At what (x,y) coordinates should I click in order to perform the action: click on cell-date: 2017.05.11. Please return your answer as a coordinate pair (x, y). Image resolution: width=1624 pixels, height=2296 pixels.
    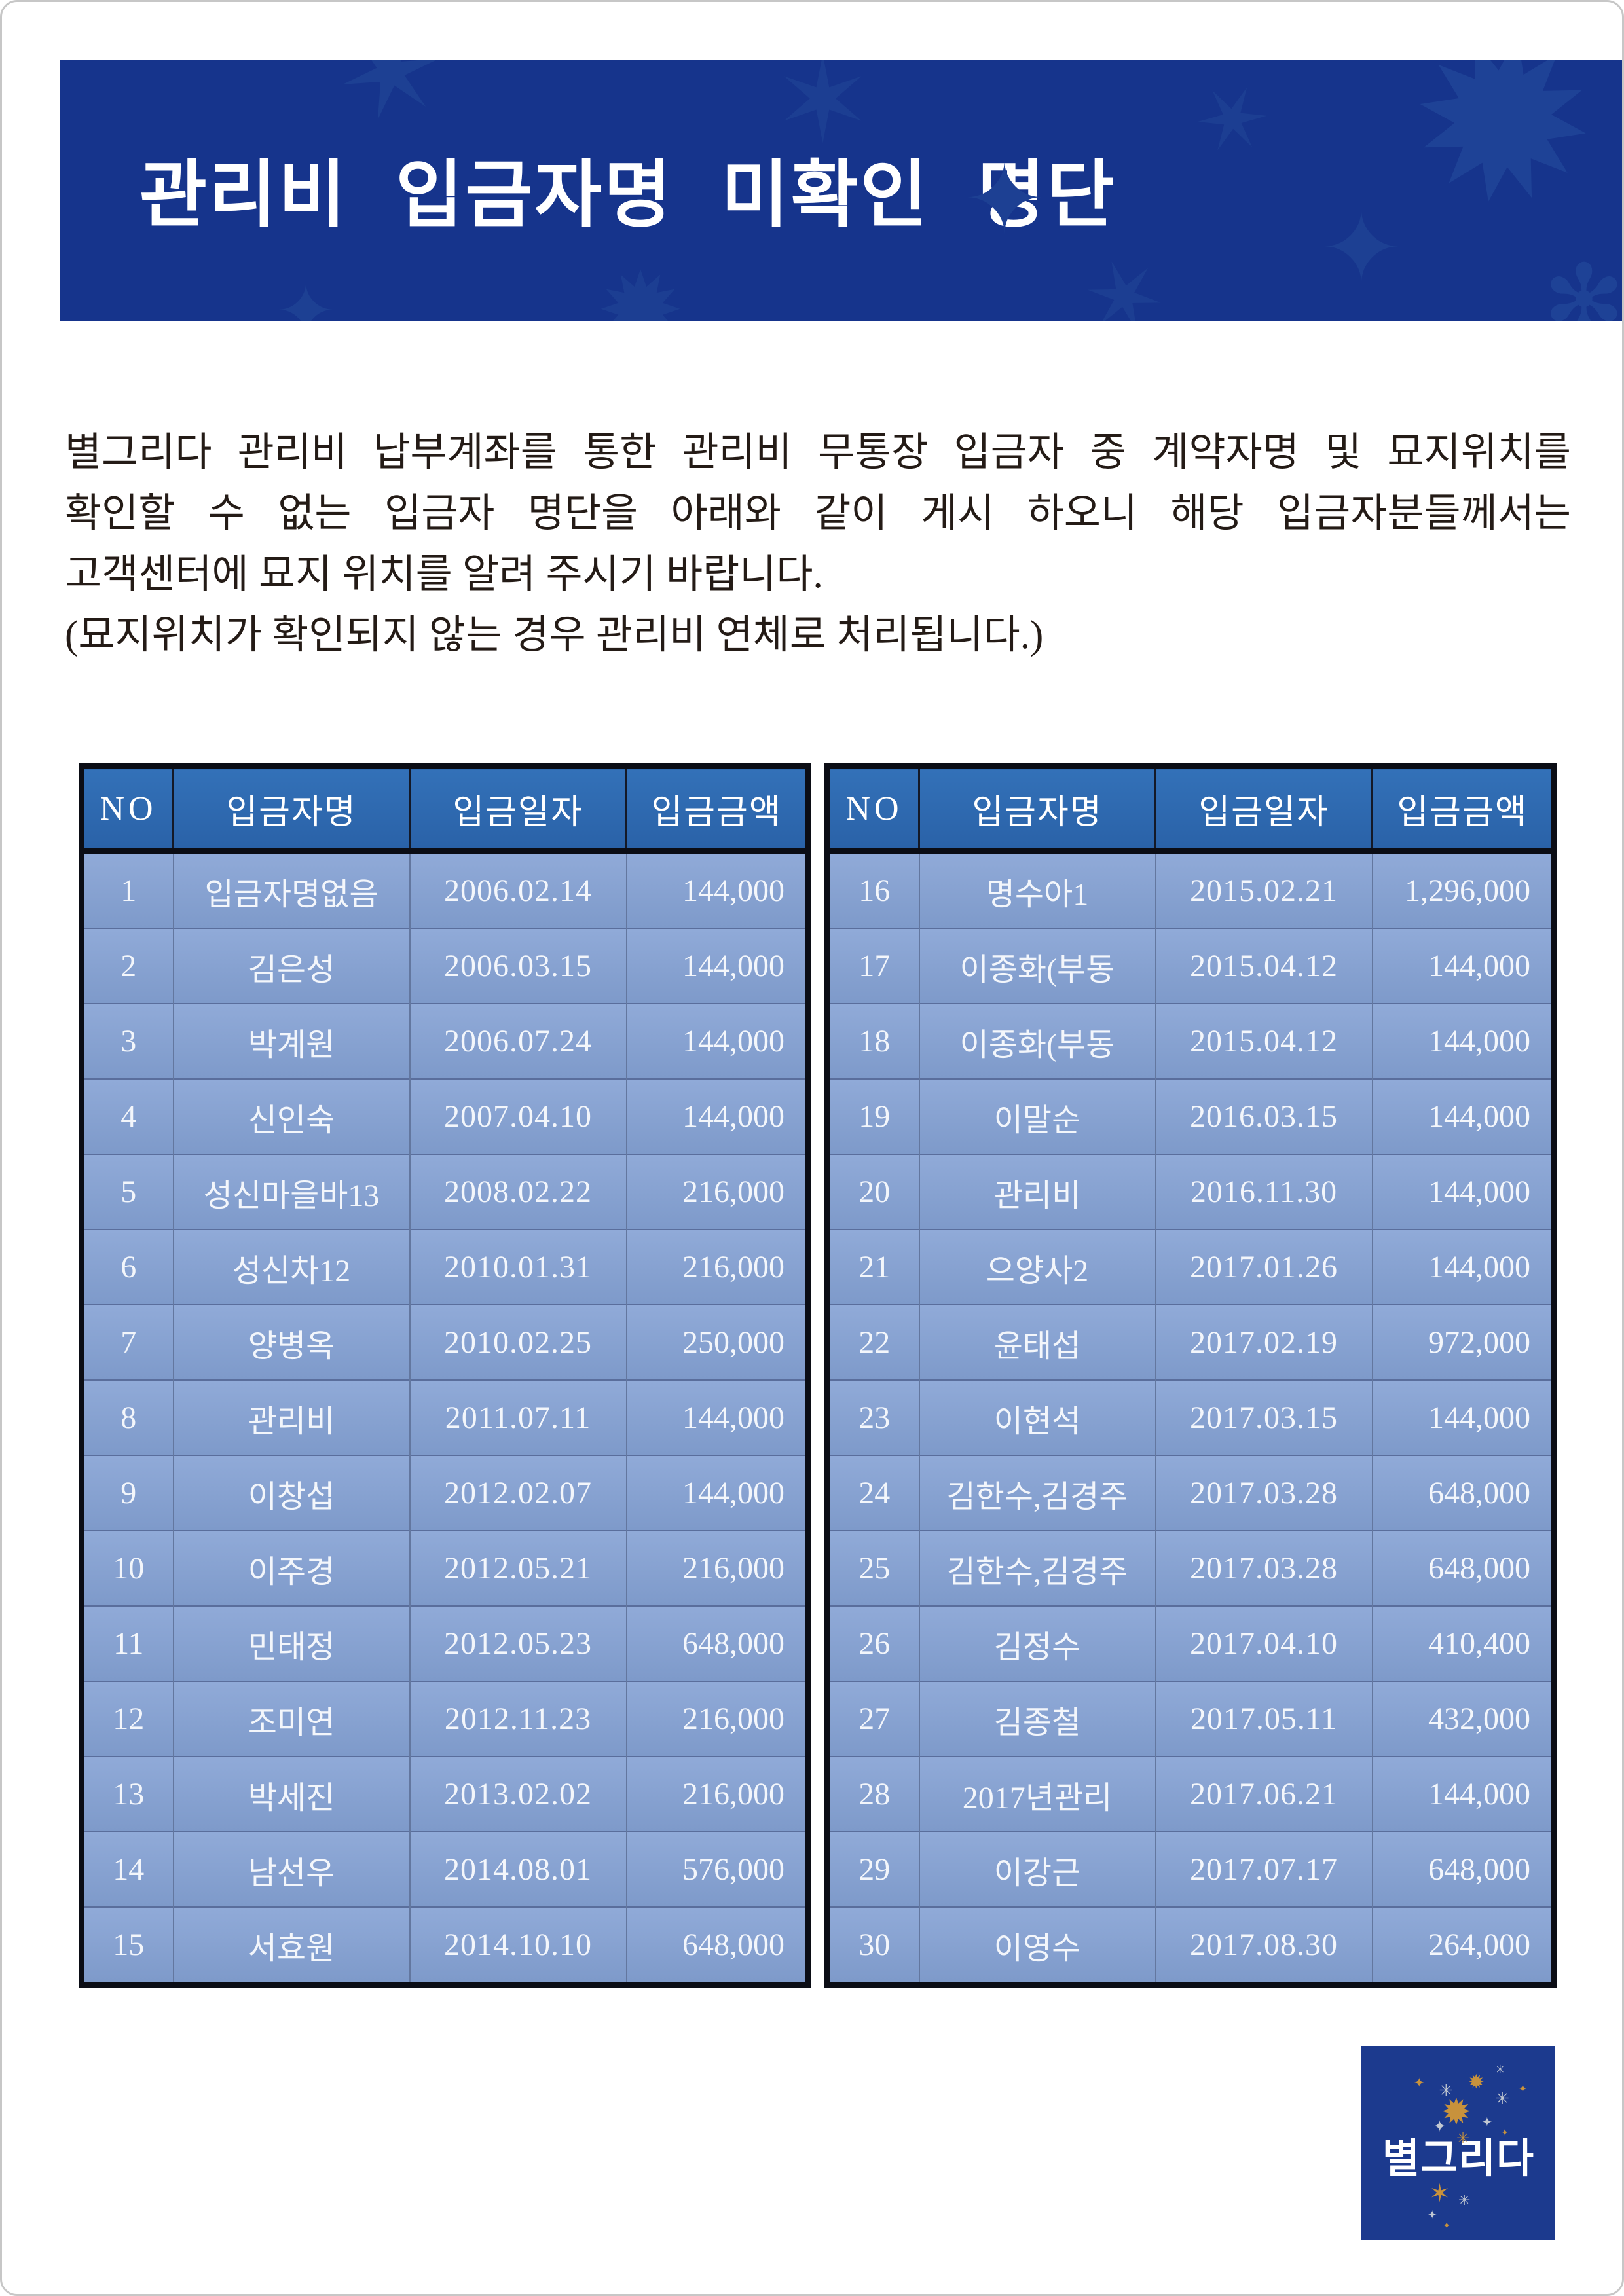
    Looking at the image, I should click on (1264, 1719).